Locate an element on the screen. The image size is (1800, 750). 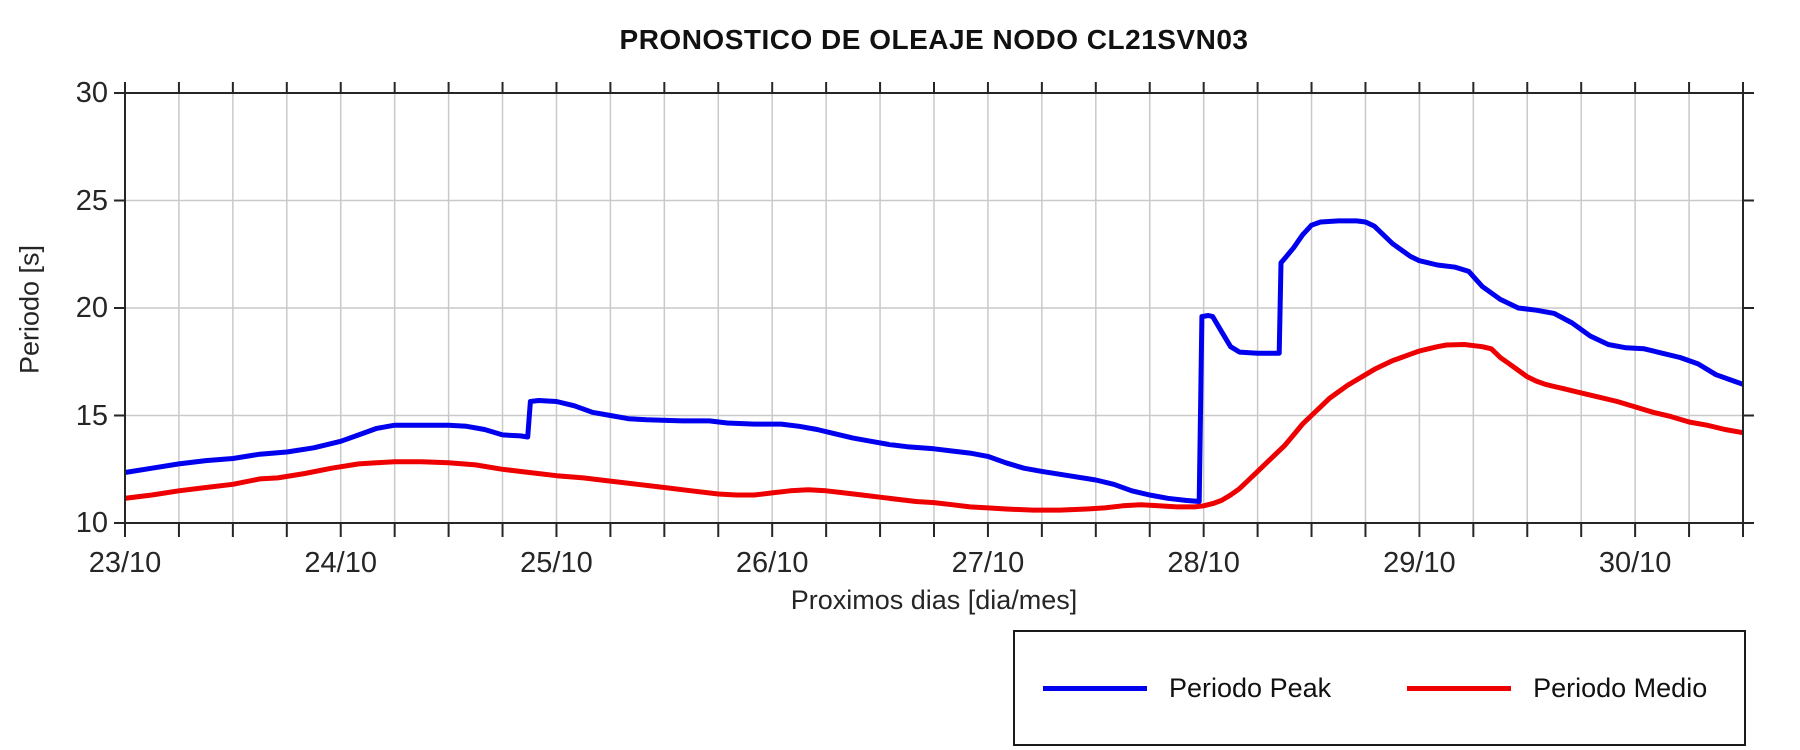
legend-entry: Periodo Peak is located at coordinates (1173, 688).